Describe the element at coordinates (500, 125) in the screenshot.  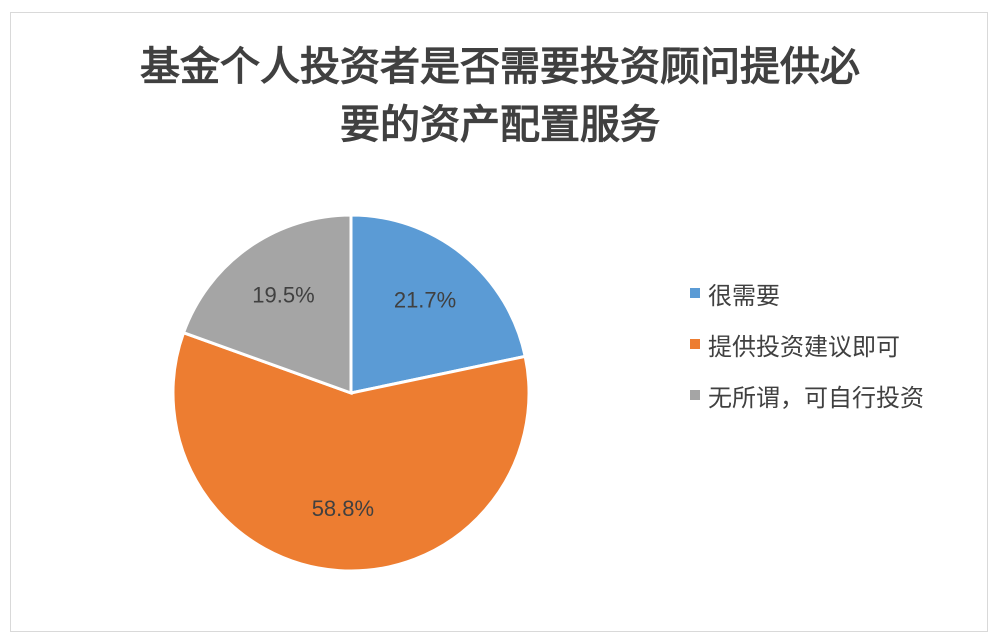
I see `chart-title-line-2: 要的资产配置服务` at that location.